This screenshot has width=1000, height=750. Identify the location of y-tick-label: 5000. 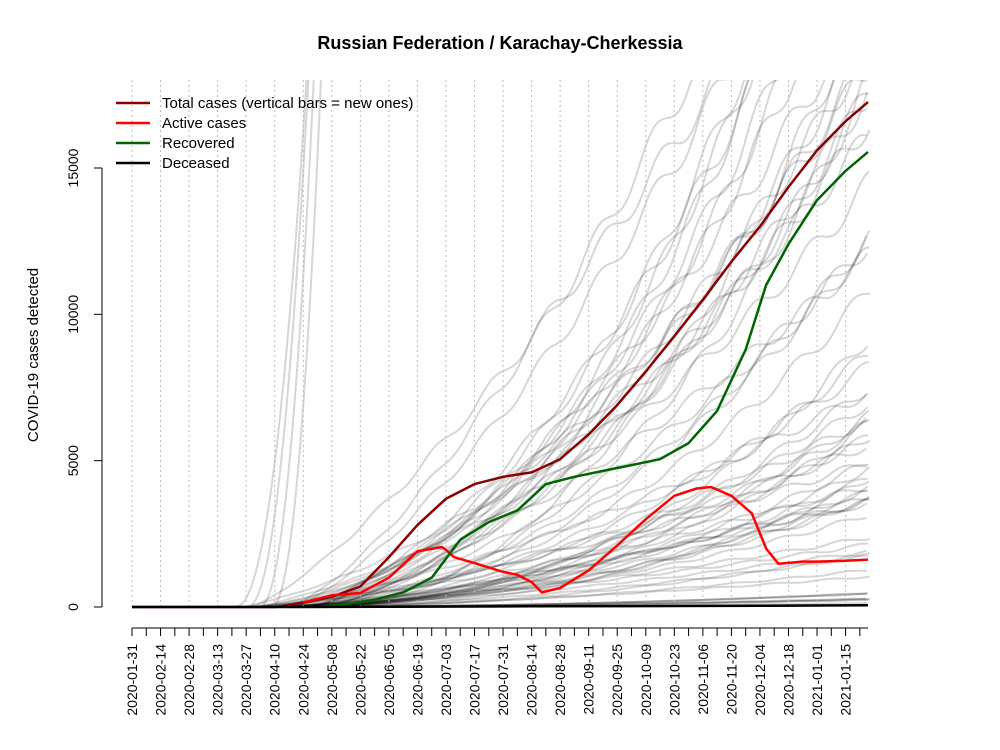
(73, 460).